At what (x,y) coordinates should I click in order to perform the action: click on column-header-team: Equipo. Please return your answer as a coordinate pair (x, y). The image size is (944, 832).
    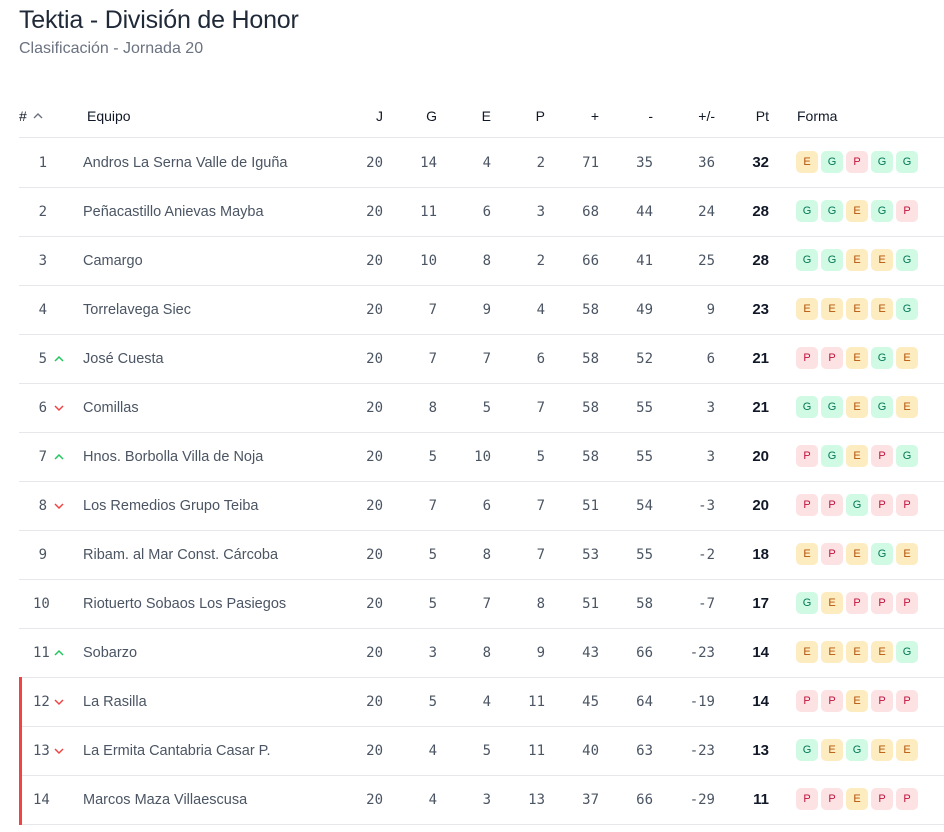
    Looking at the image, I should click on (109, 116).